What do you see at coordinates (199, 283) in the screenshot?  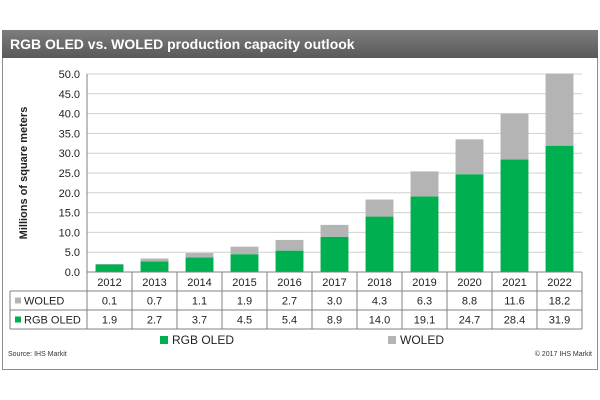 I see `x-tick-label: 2014` at bounding box center [199, 283].